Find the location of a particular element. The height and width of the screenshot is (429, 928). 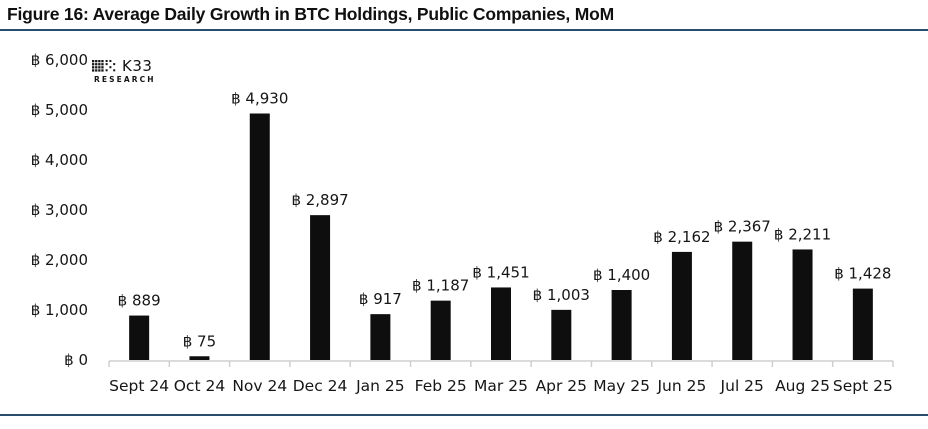

y-tick-label: ฿ 5,000 is located at coordinates (59, 110).